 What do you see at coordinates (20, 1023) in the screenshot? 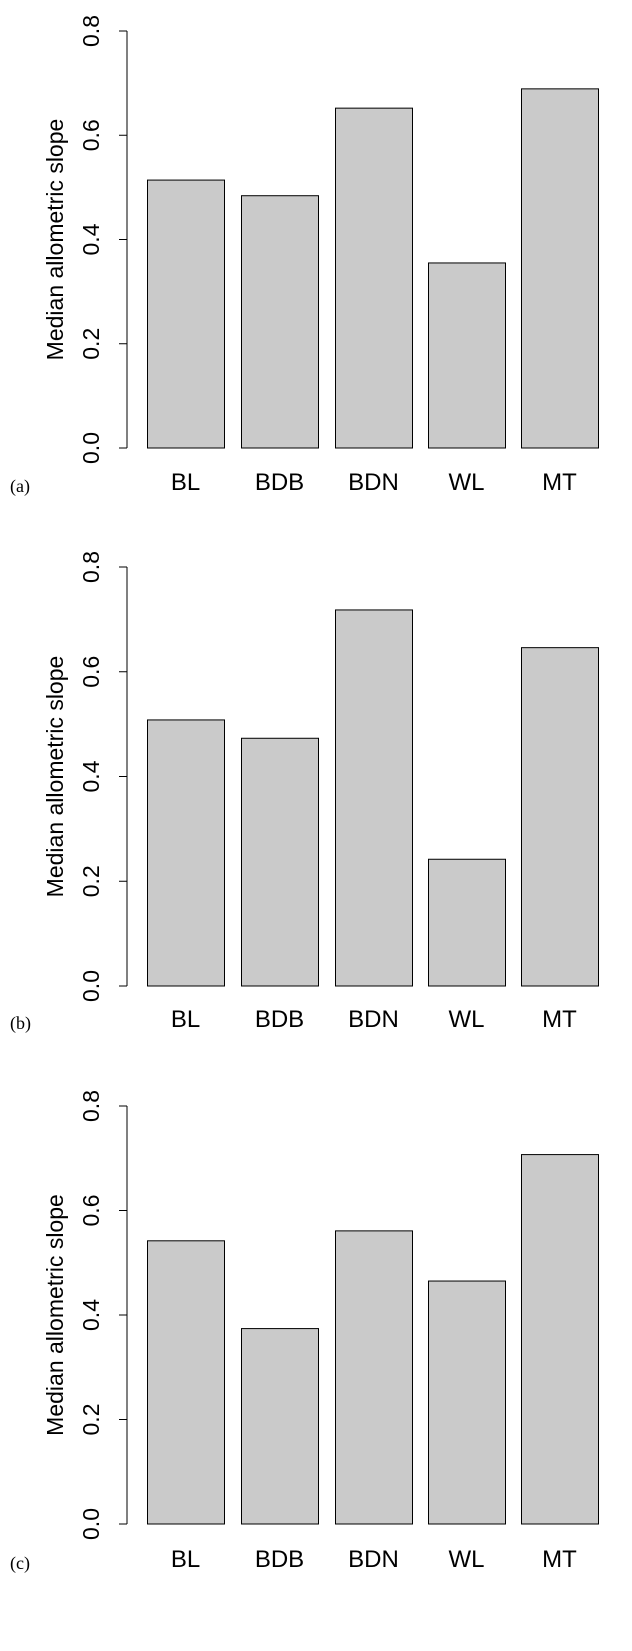
I see `panel-label: (b)` at bounding box center [20, 1023].